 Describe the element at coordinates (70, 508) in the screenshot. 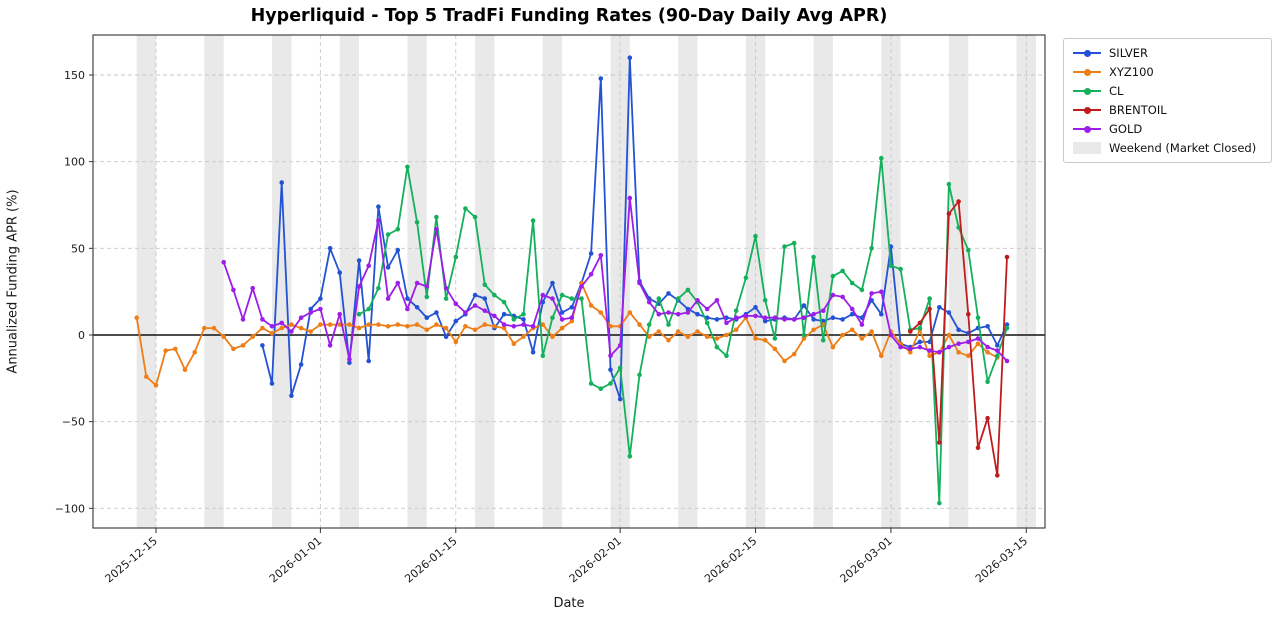

I see `y-tick-label: −100` at that location.